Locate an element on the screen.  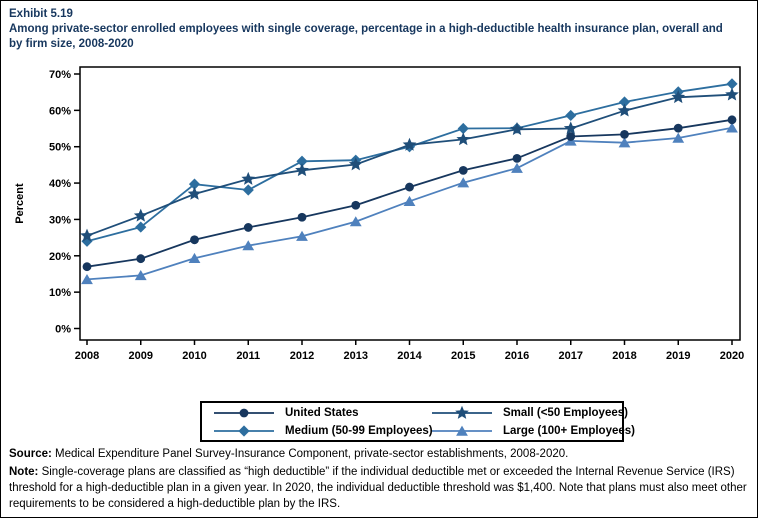
legend-item-united-states: United States is located at coordinates (321, 412).